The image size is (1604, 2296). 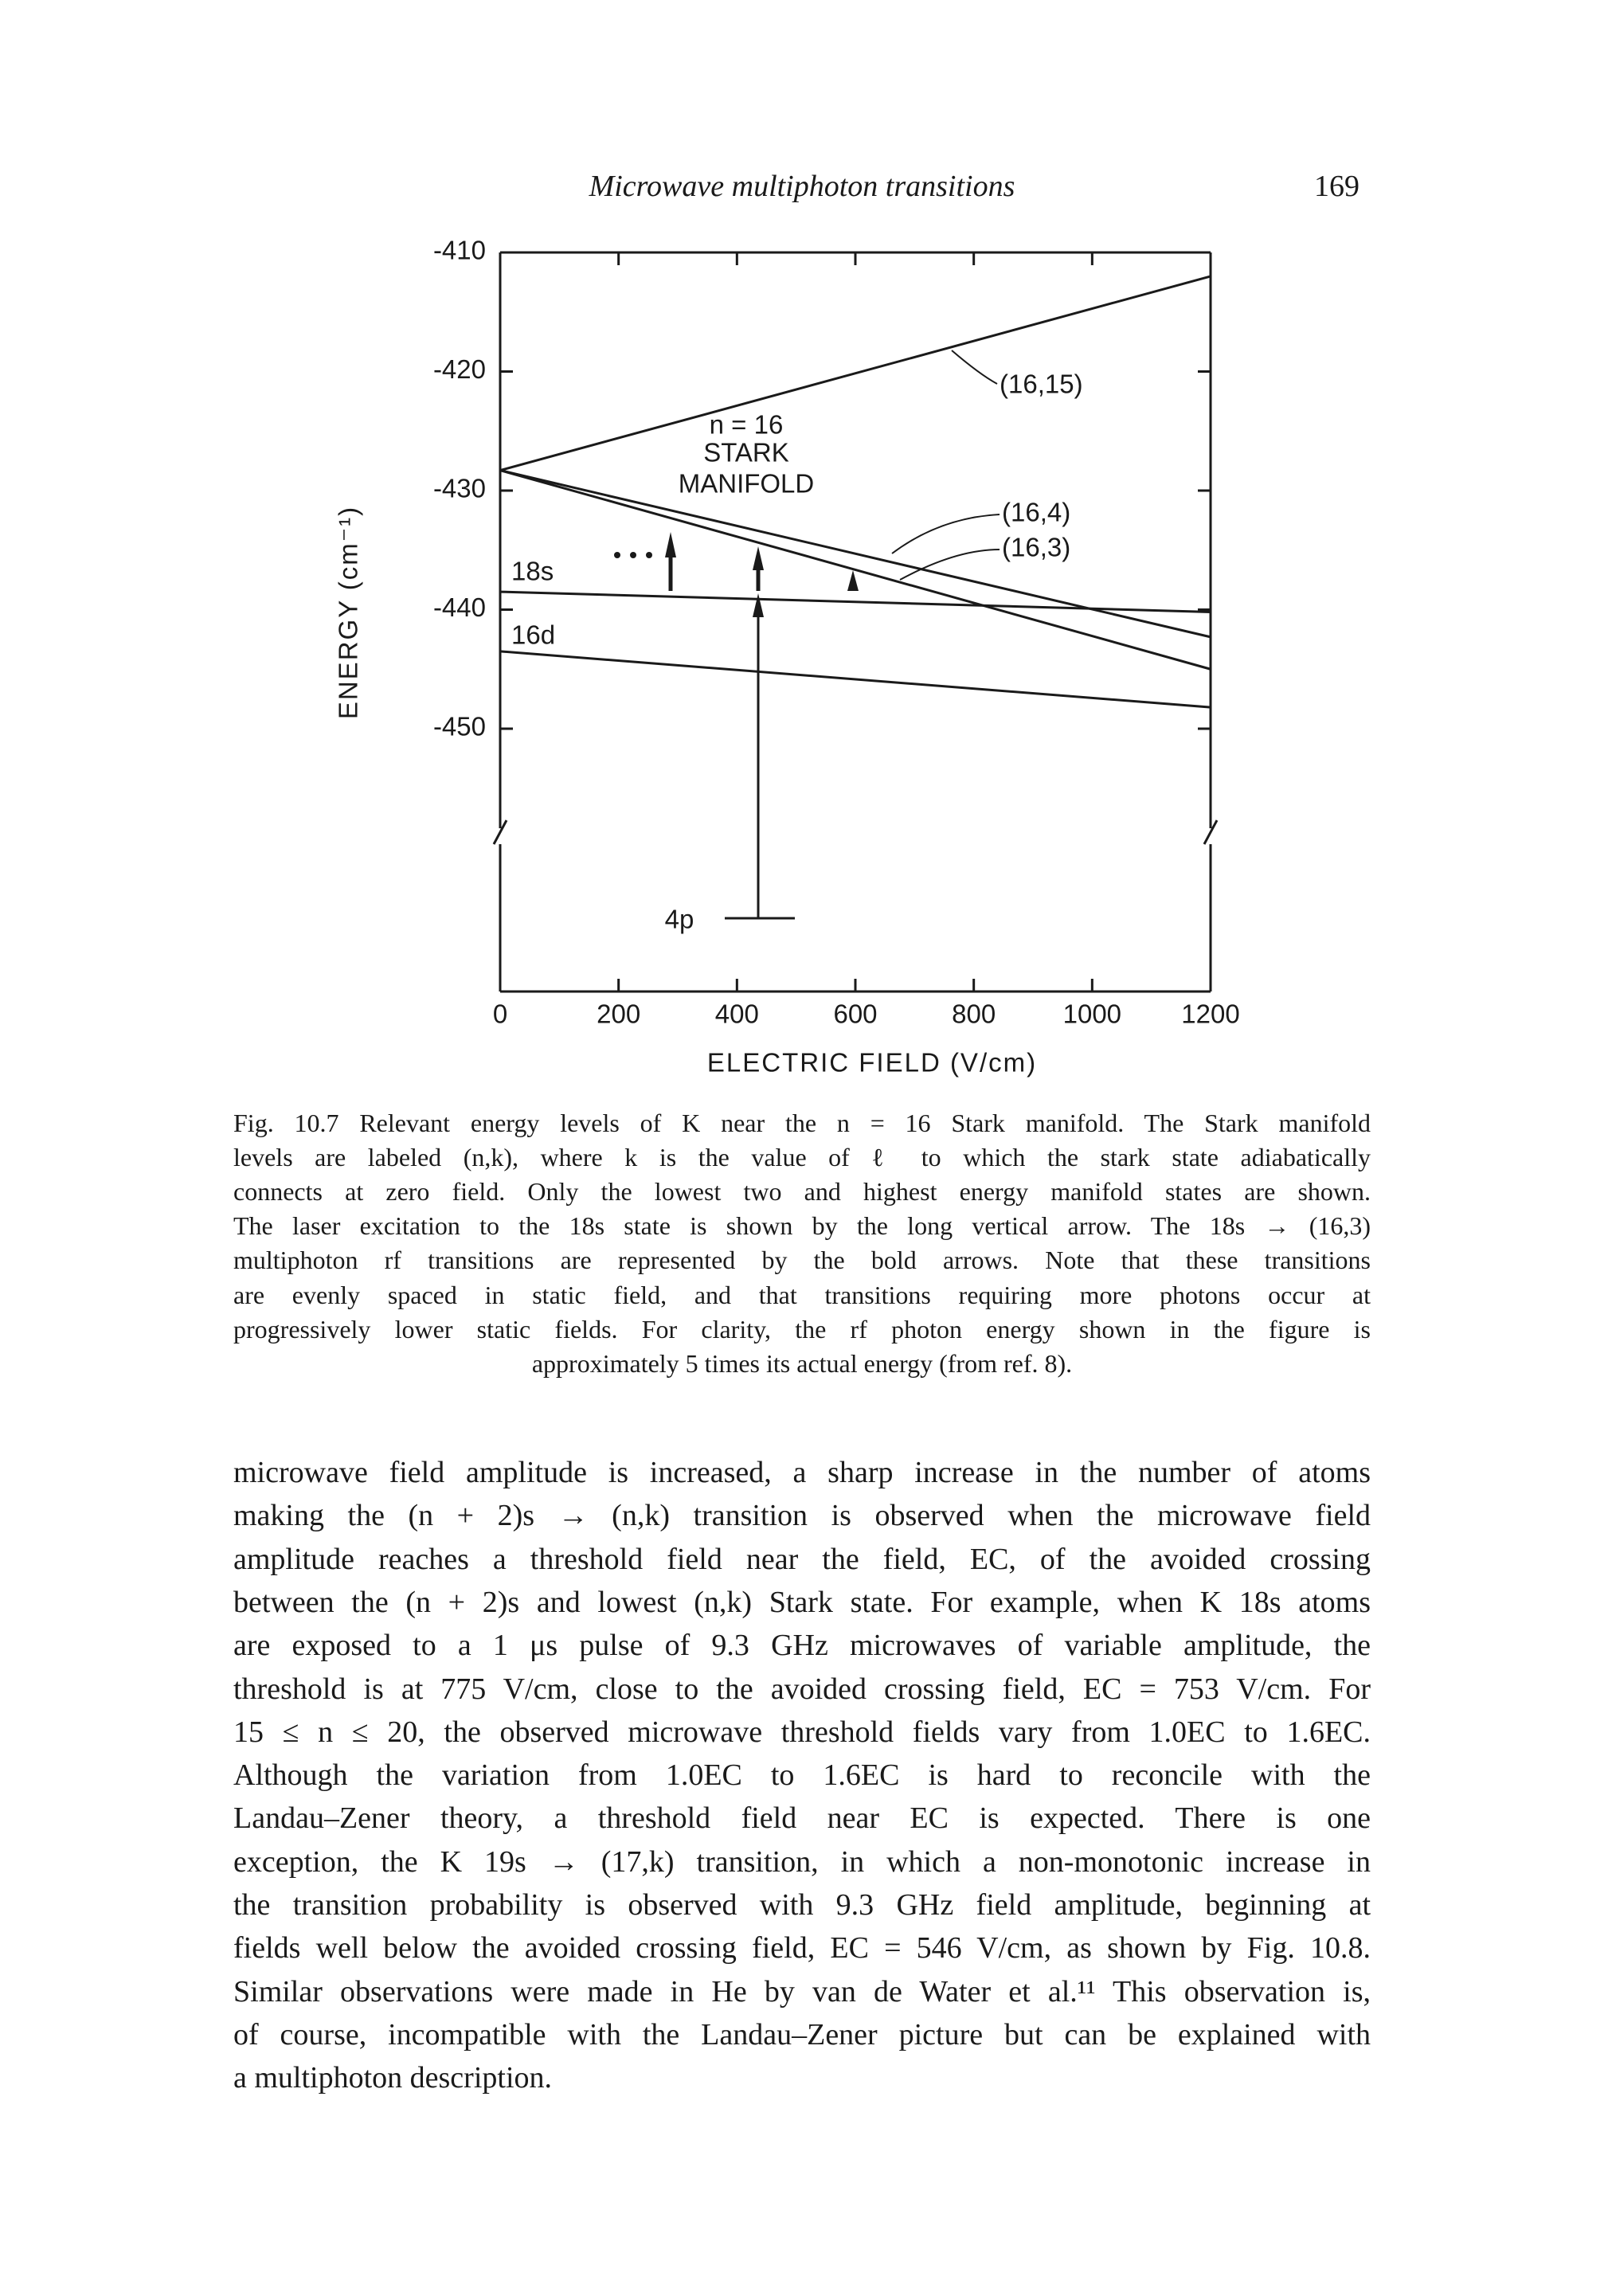 I want to click on body-line: a multiphoton description., so click(x=393, y=2078).